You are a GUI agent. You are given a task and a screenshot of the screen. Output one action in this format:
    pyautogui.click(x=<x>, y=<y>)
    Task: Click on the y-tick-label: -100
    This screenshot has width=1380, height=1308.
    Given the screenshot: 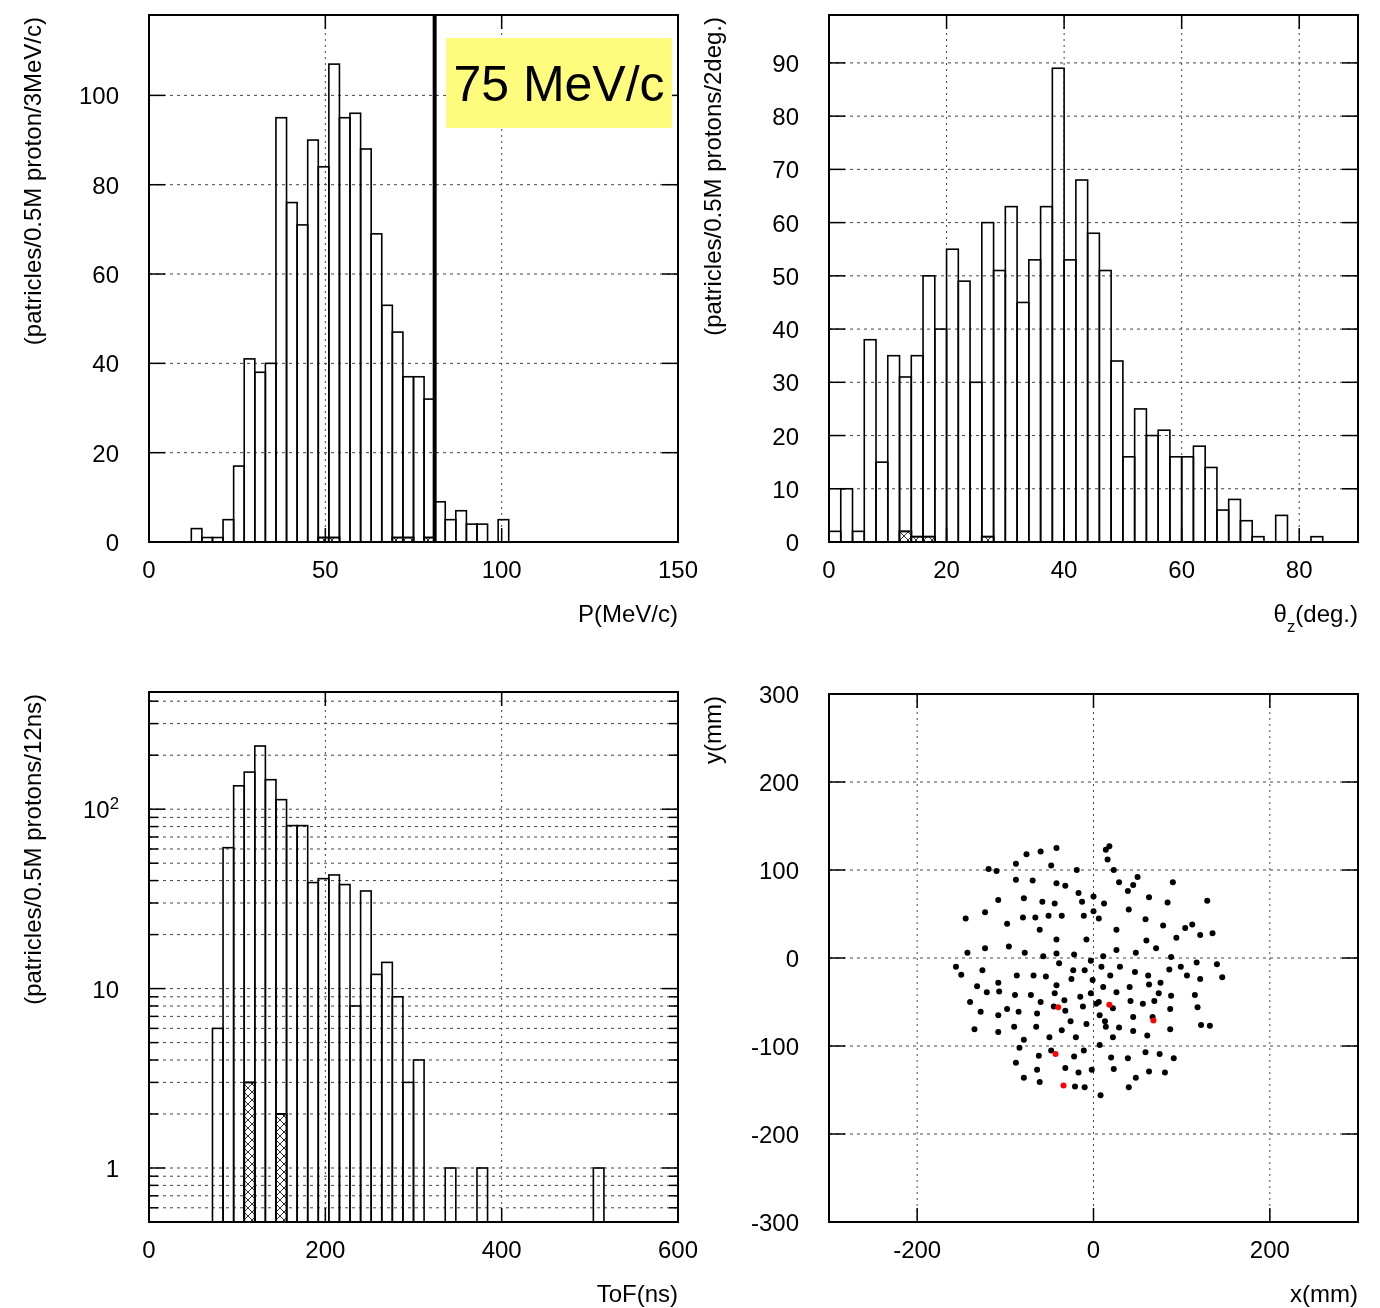 What is the action you would take?
    pyautogui.click(x=774, y=1046)
    